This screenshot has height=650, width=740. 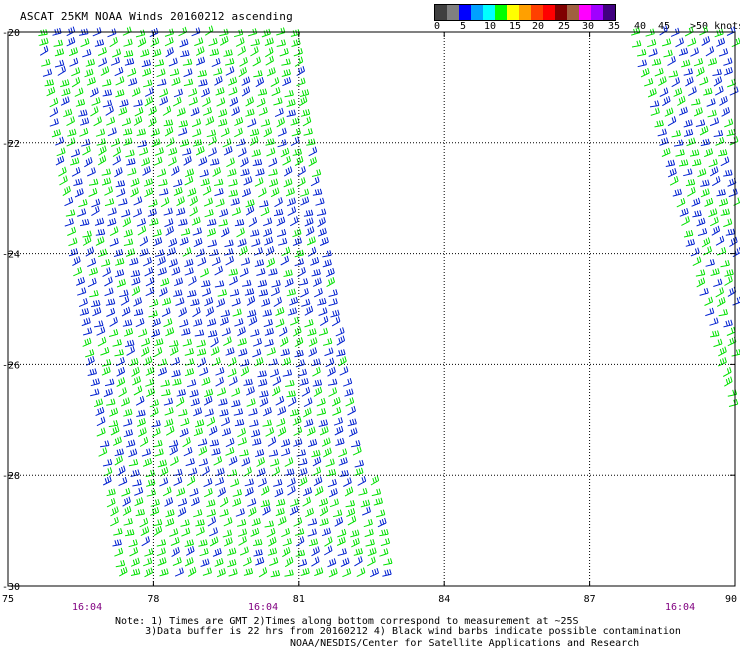 I want to click on time-label: 16:04, so click(x=263, y=607).